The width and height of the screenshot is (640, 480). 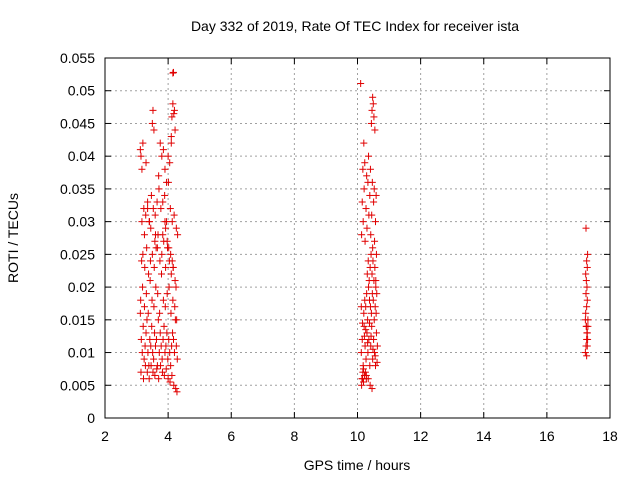 What do you see at coordinates (77, 189) in the screenshot?
I see `y-tick-label: 0.035` at bounding box center [77, 189].